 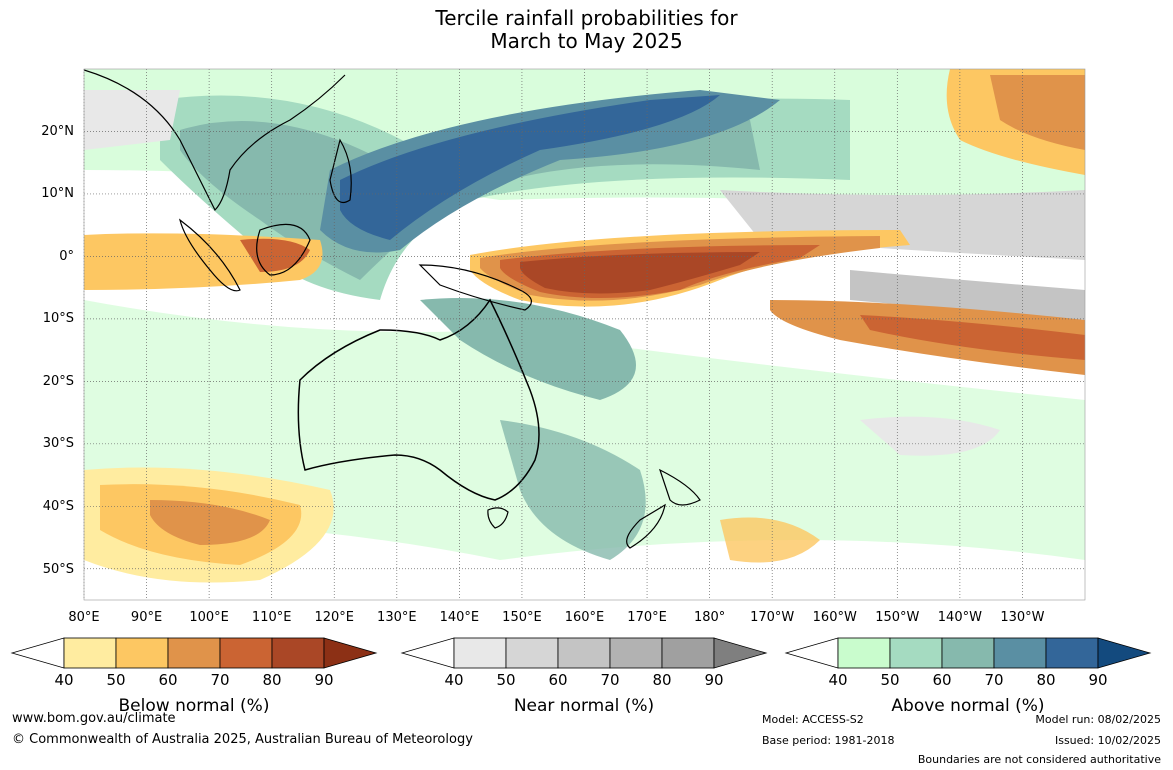 I want to click on below-normal-label: Below normal (%), so click(x=194, y=706).